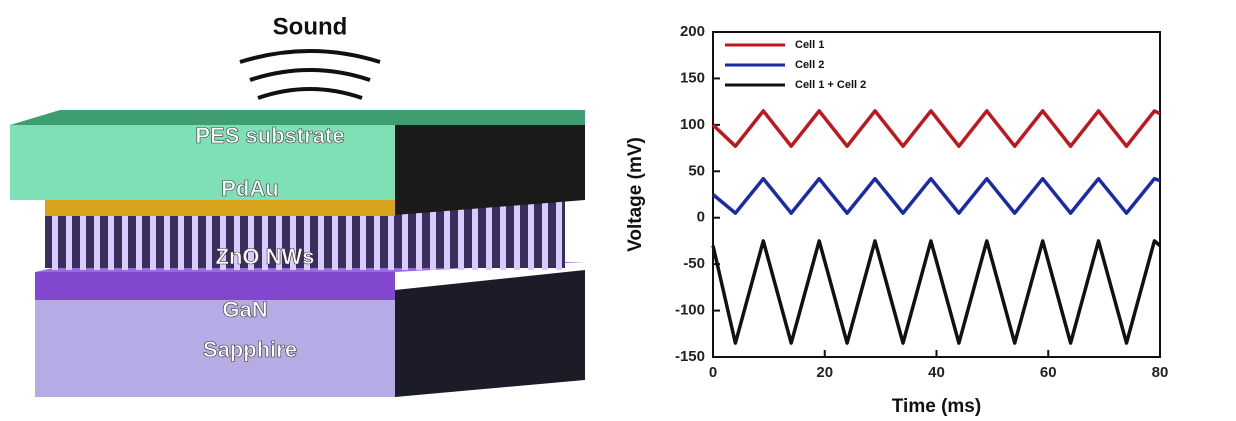 The height and width of the screenshot is (421, 1236). What do you see at coordinates (310, 26) in the screenshot?
I see `sound-label: Sound` at bounding box center [310, 26].